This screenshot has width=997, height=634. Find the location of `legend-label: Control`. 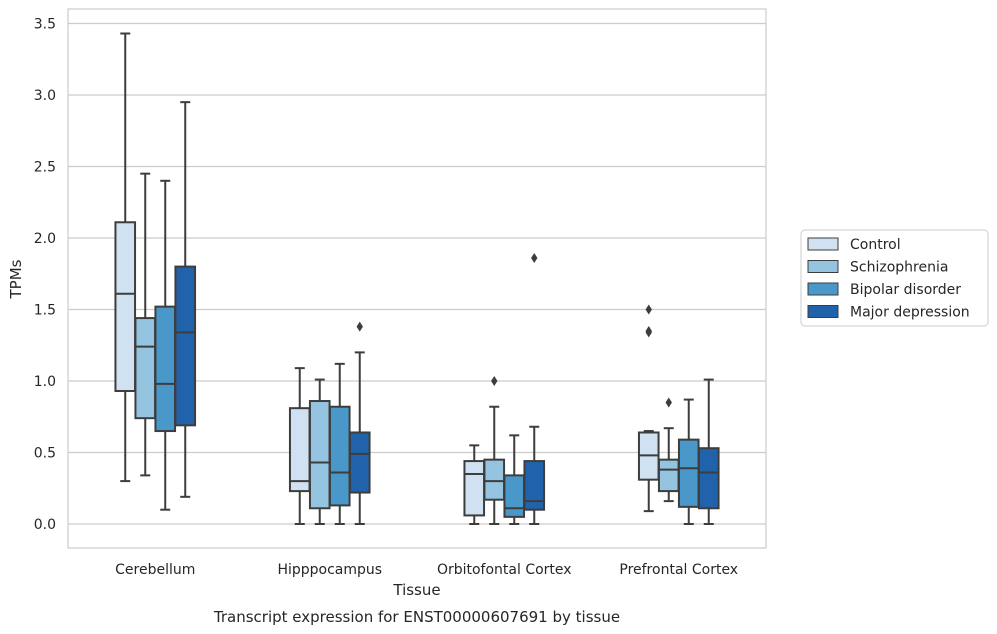

legend-label: Control is located at coordinates (875, 245).